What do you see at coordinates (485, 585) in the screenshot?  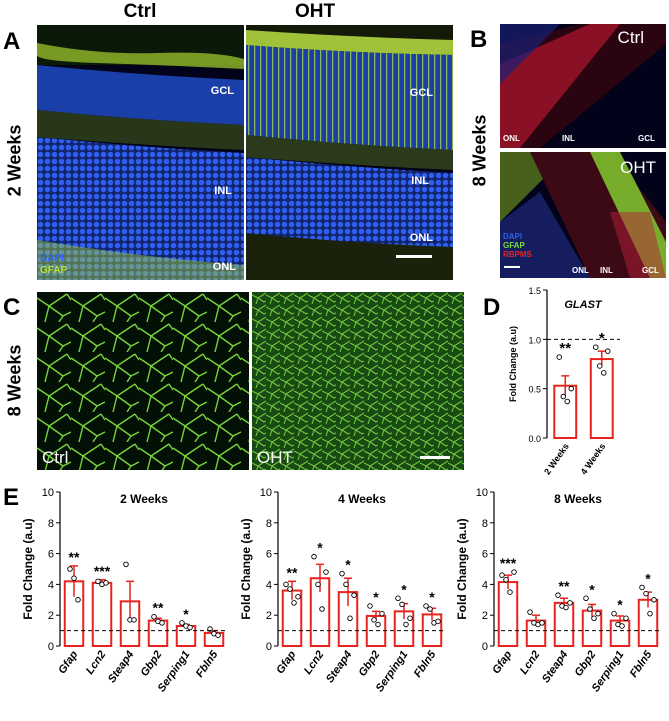 I see `y-tick-label: 4` at bounding box center [485, 585].